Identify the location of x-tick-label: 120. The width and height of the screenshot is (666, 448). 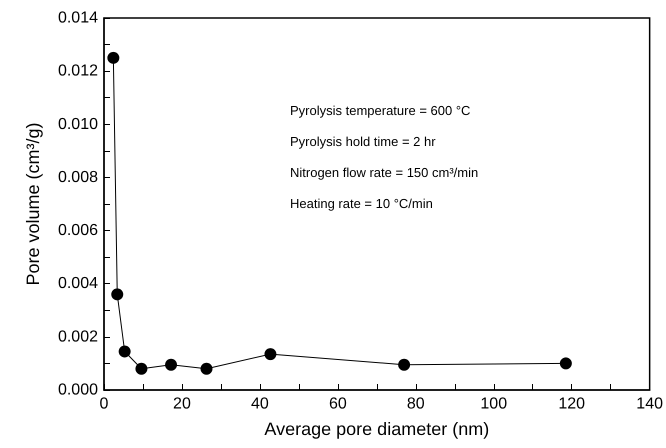
(572, 404).